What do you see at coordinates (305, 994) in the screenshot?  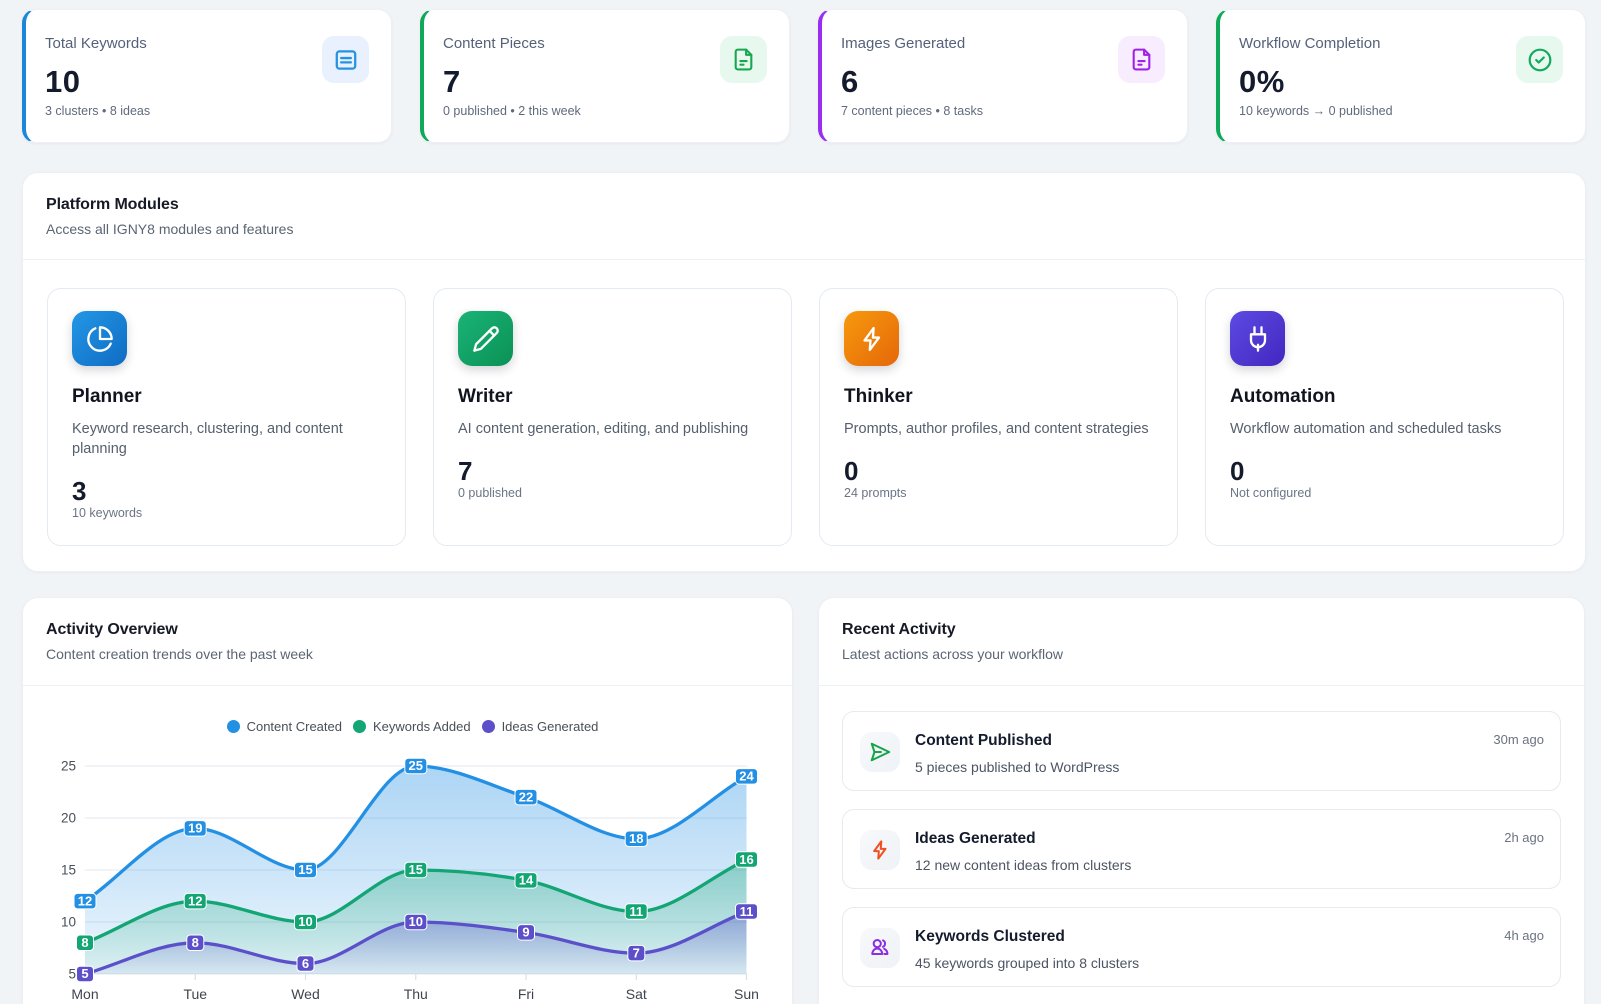 I see `svg-text: Wed` at bounding box center [305, 994].